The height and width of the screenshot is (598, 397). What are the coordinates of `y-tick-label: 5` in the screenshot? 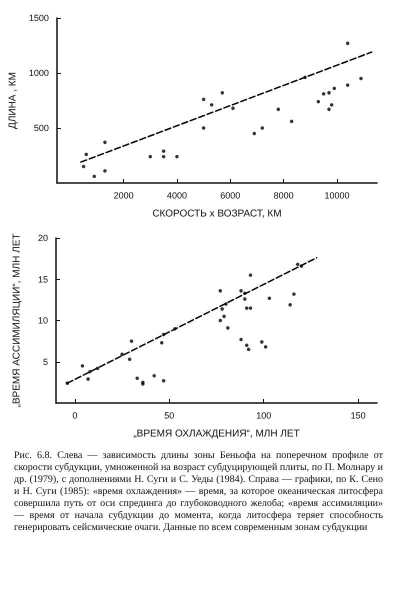 It's located at (45, 361).